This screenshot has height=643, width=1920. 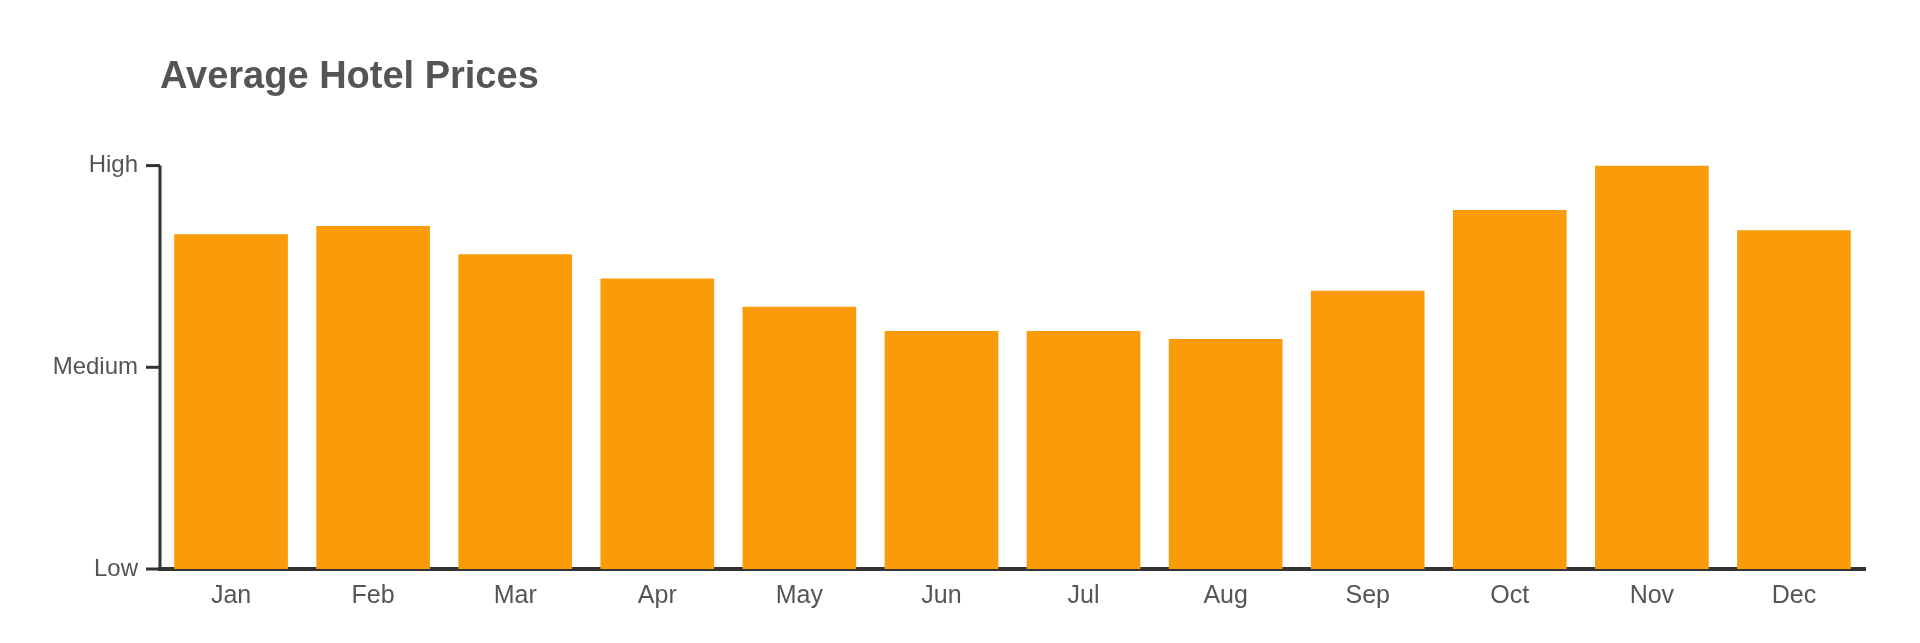 What do you see at coordinates (231, 593) in the screenshot?
I see `x-tick-label: Jan` at bounding box center [231, 593].